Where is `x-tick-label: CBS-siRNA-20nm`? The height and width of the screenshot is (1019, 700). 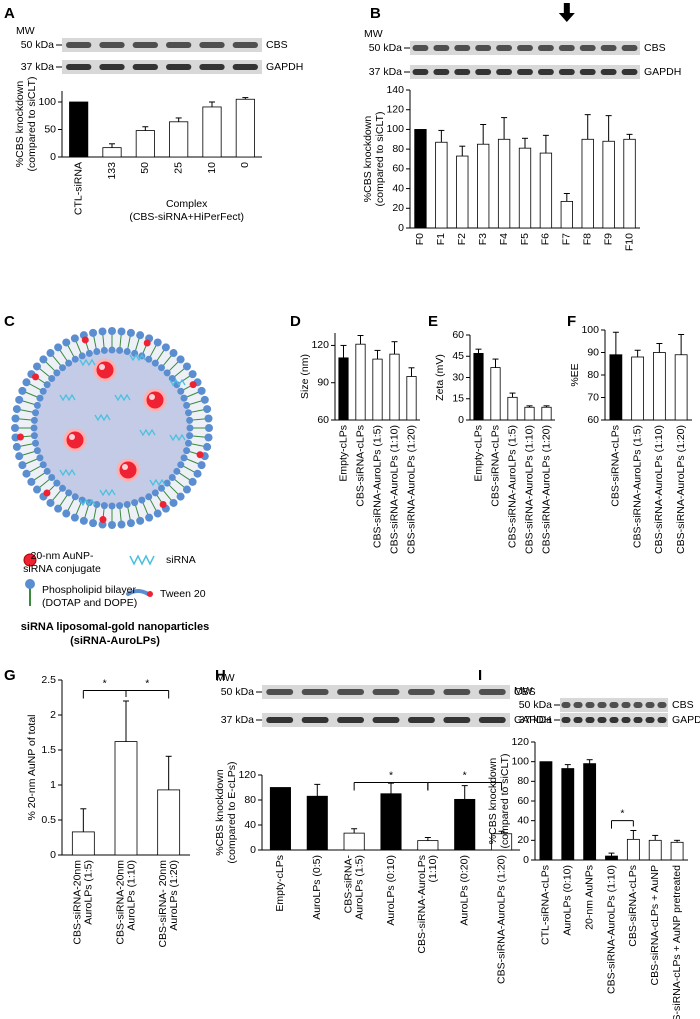
x-tick-label: CBS-siRNA-20nm is located at coordinates (120, 902).